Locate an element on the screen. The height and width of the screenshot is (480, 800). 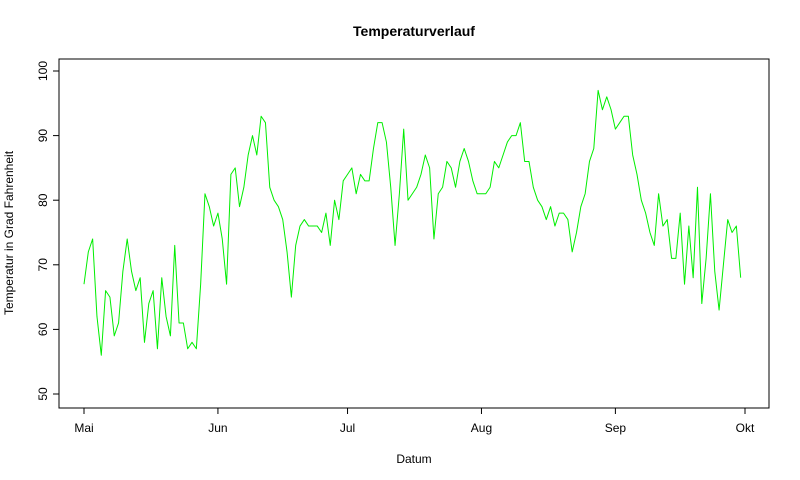
x-tick-label: Jun is located at coordinates (217, 428).